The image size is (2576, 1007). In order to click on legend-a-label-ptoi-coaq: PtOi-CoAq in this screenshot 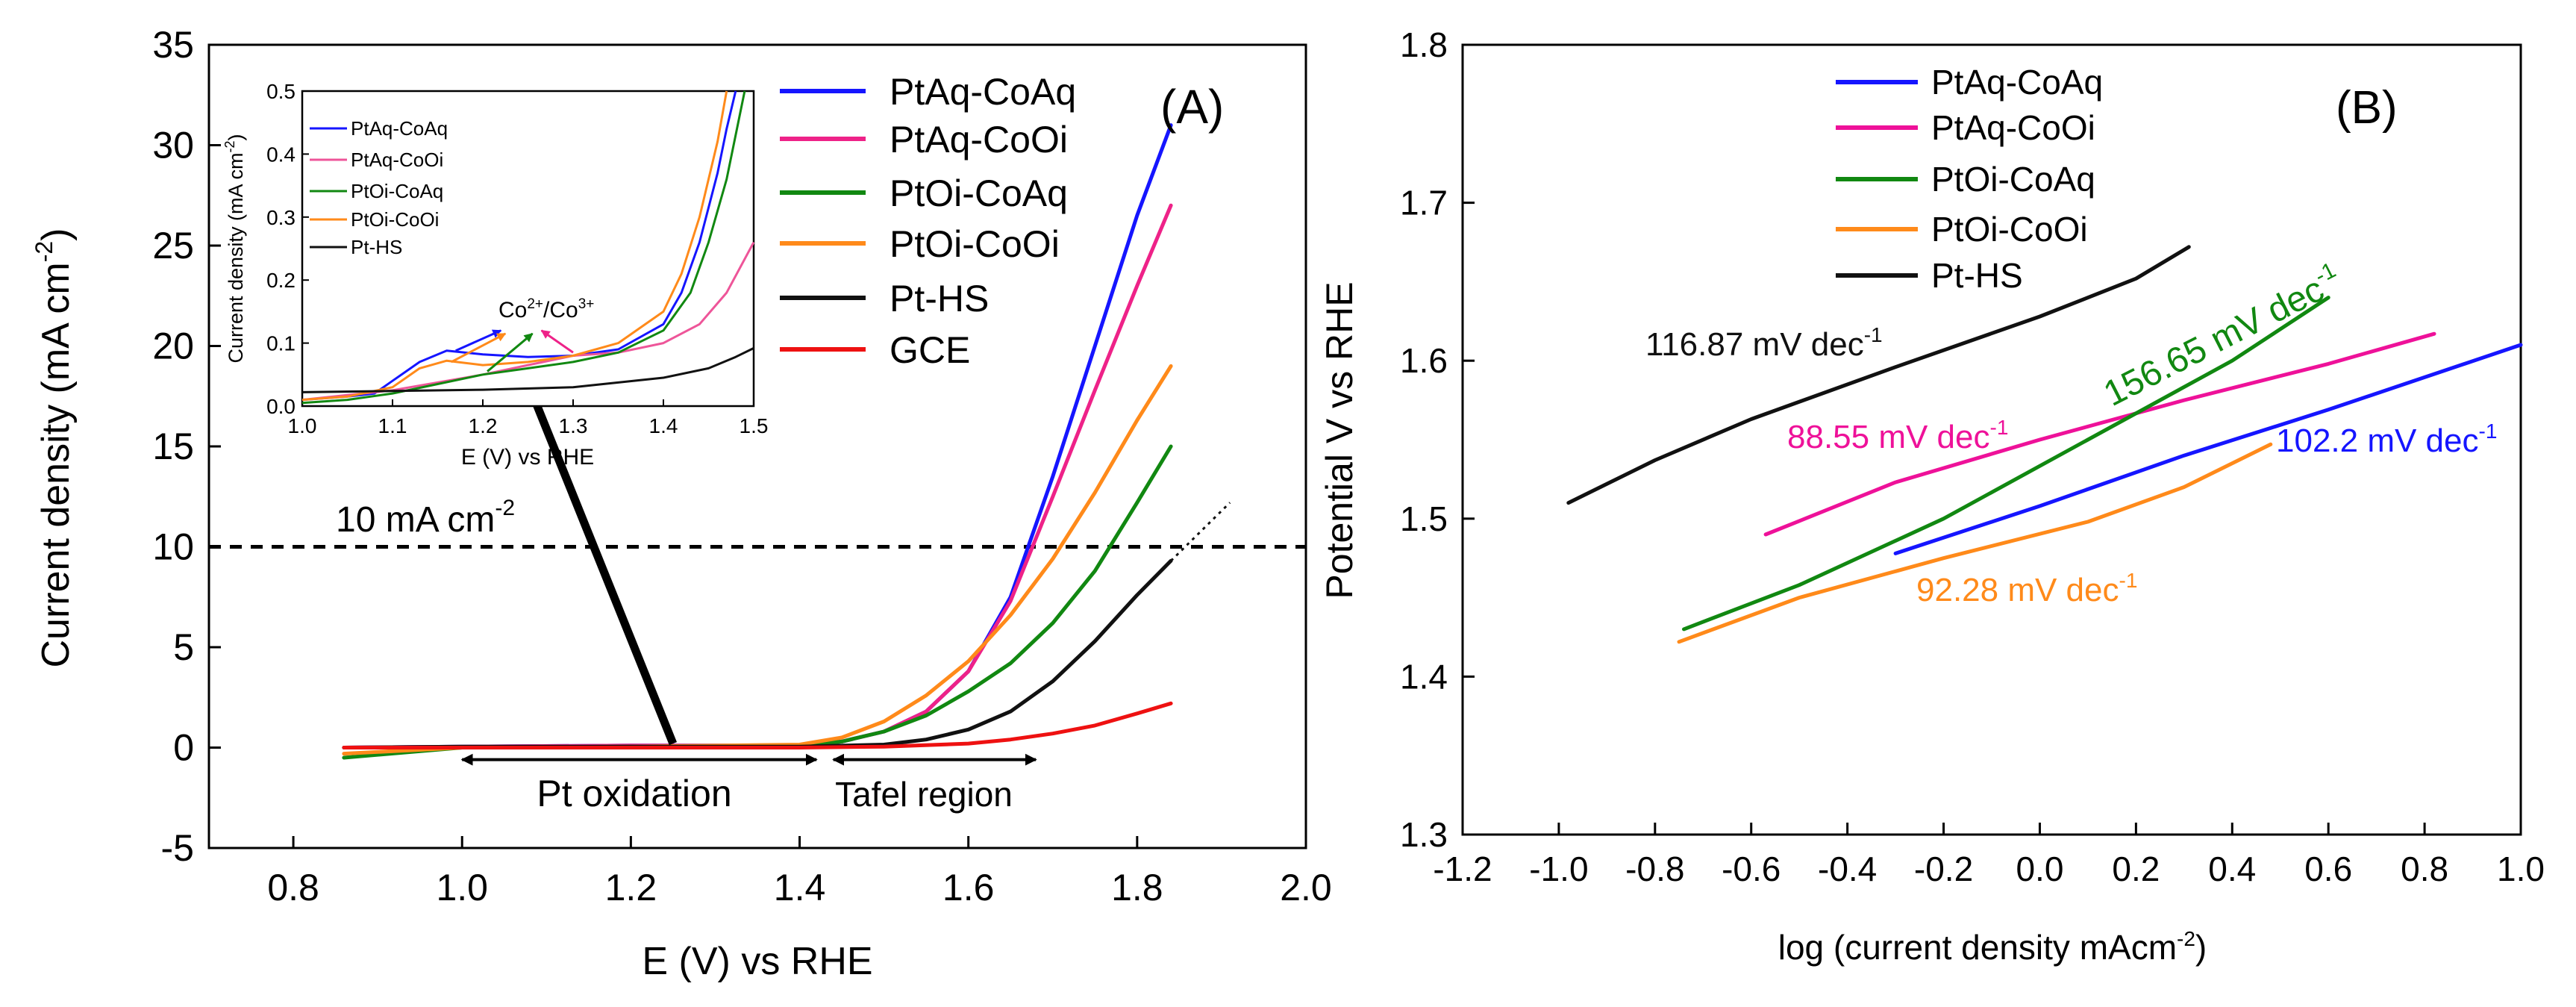, I will do `click(979, 193)`.